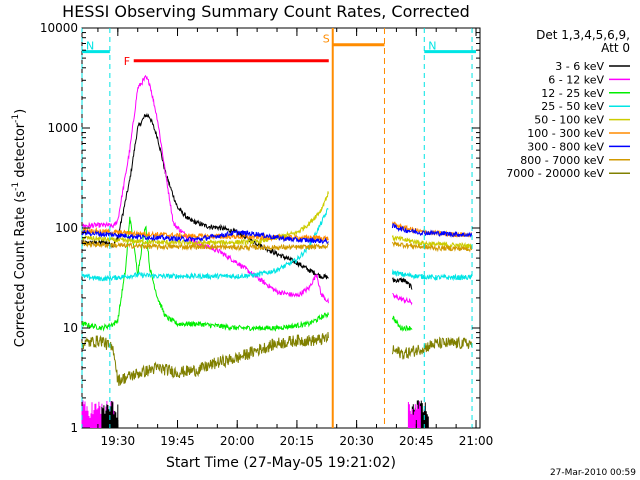  Describe the element at coordinates (555, 173) in the screenshot. I see `legend-label-7000-20000-kev: 7000 - 20000 keV` at that location.